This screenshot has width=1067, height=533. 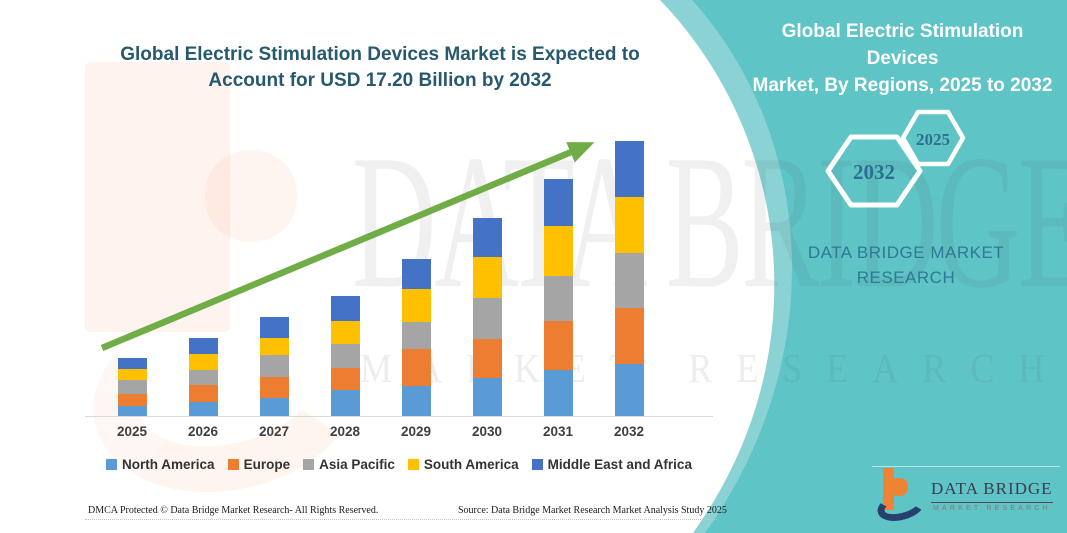 I want to click on bar-2028-segment-middle-east-and-africa, so click(x=345, y=308).